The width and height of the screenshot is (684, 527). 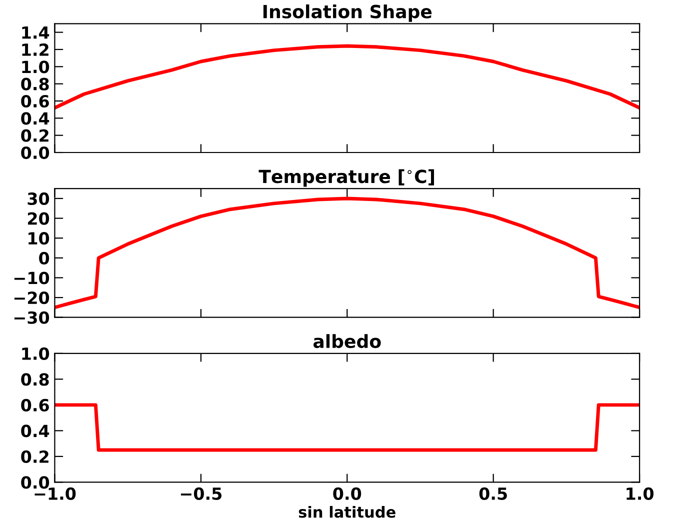 I want to click on x-tick-label: 1.0, so click(x=640, y=493).